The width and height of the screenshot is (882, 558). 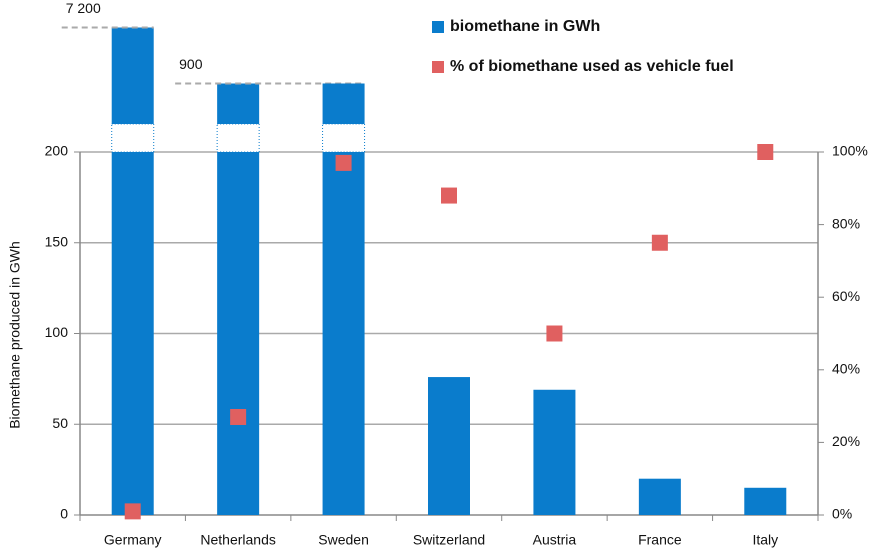 What do you see at coordinates (133, 540) in the screenshot?
I see `x-tick-label: Germany` at bounding box center [133, 540].